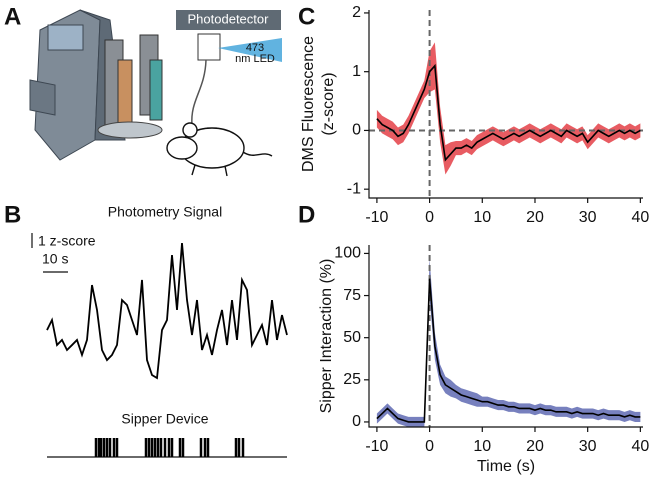  What do you see at coordinates (209, 47) in the screenshot?
I see `filter-cube` at bounding box center [209, 47].